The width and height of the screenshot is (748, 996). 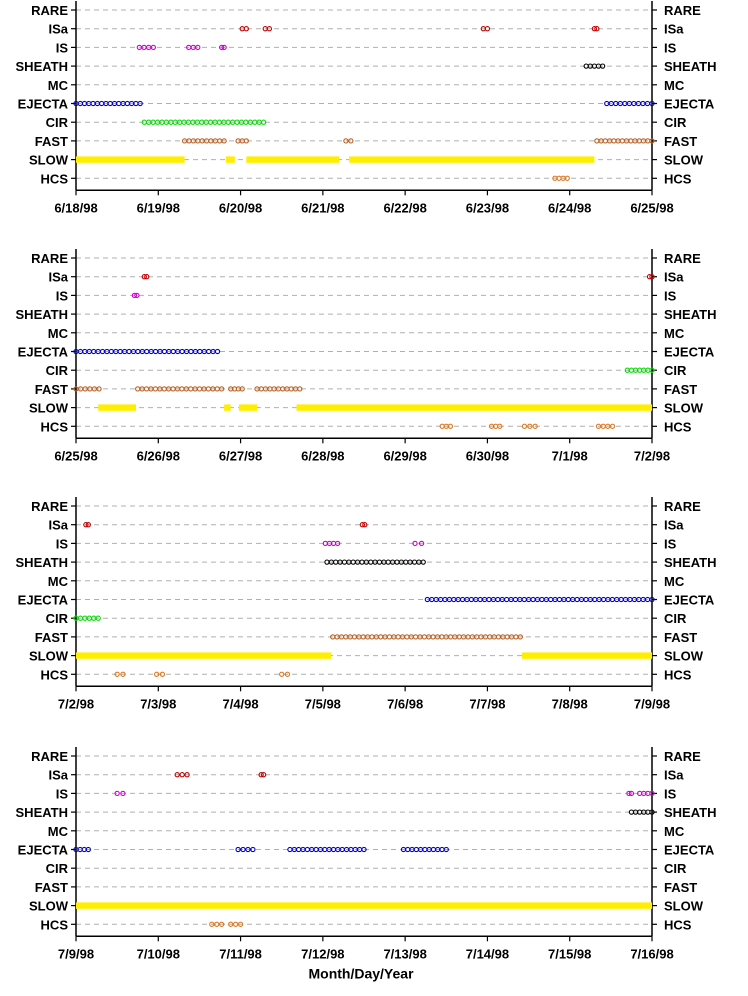 What do you see at coordinates (670, 295) in the screenshot?
I see `category-label-right-is: IS` at bounding box center [670, 295].